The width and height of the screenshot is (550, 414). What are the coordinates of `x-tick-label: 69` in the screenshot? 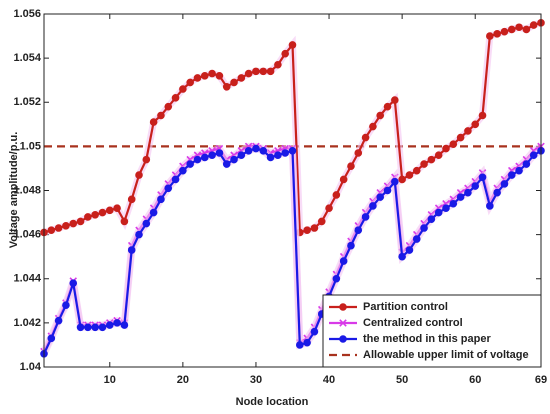 It's located at (541, 380).